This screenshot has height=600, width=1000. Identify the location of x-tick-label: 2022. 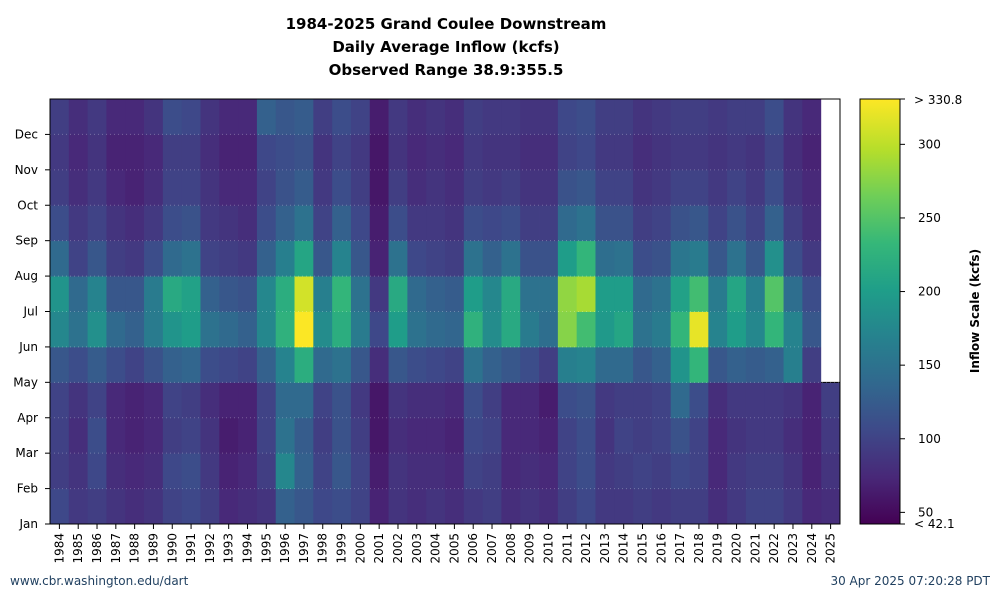
(774, 548).